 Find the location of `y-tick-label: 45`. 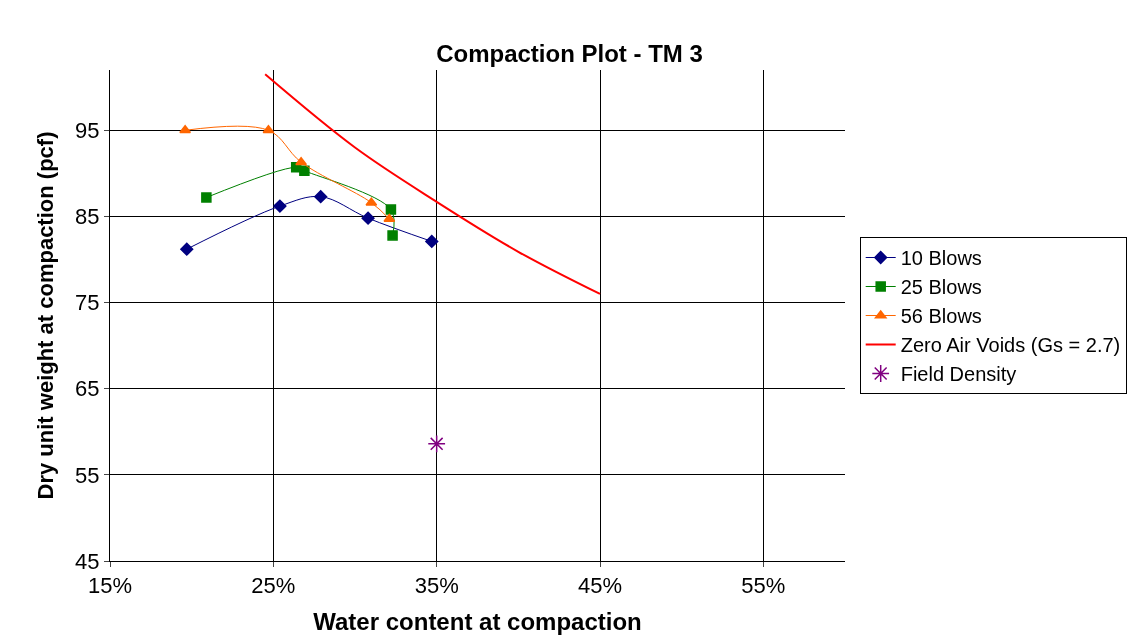

y-tick-label: 45 is located at coordinates (87, 561).